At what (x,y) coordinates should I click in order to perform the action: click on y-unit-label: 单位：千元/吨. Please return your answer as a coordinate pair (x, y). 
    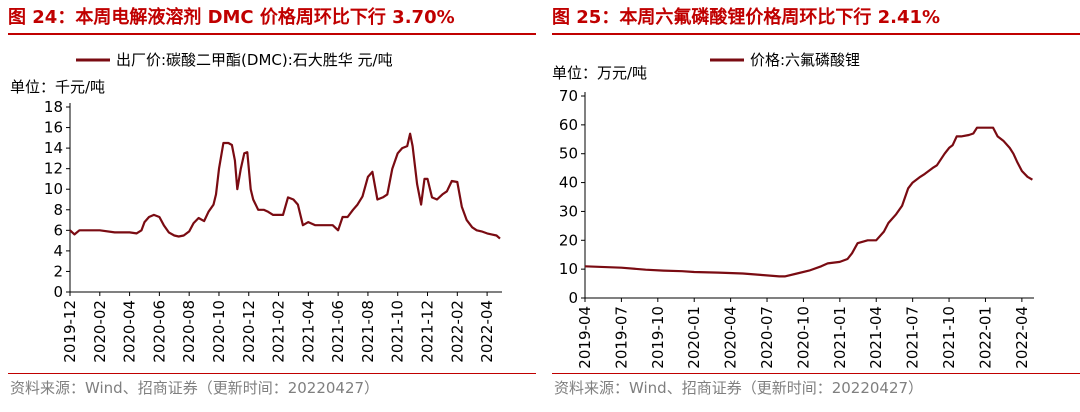
    Looking at the image, I should click on (57, 87).